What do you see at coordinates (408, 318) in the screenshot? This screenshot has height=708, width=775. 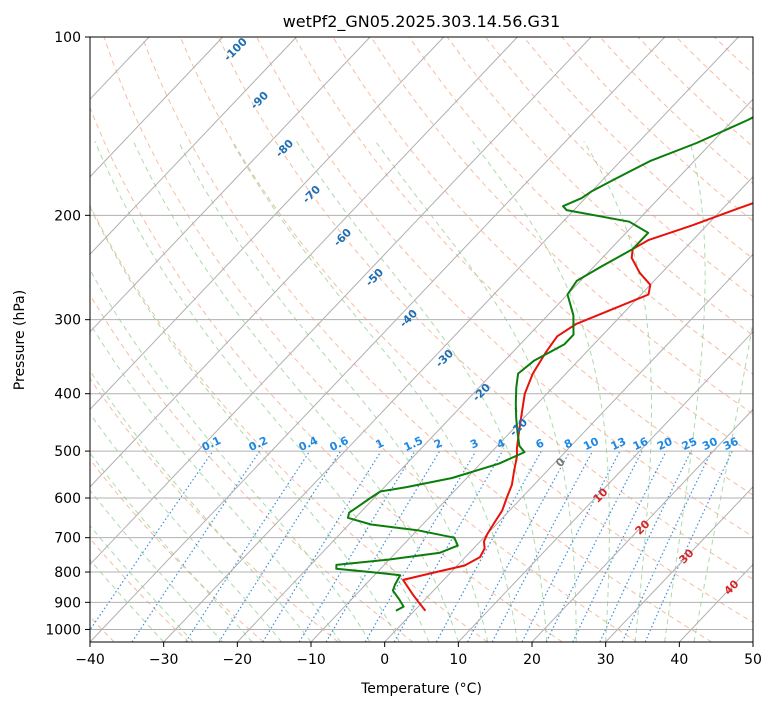 I see `dry-adiabat-label: -40` at bounding box center [408, 318].